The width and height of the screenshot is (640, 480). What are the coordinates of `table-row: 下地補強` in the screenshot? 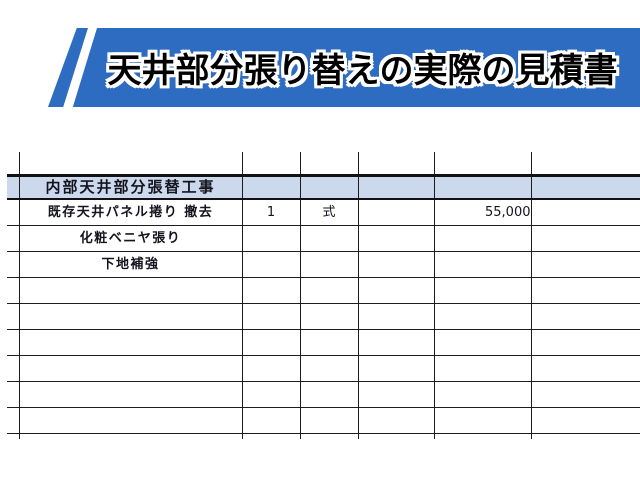 It's located at (323, 264).